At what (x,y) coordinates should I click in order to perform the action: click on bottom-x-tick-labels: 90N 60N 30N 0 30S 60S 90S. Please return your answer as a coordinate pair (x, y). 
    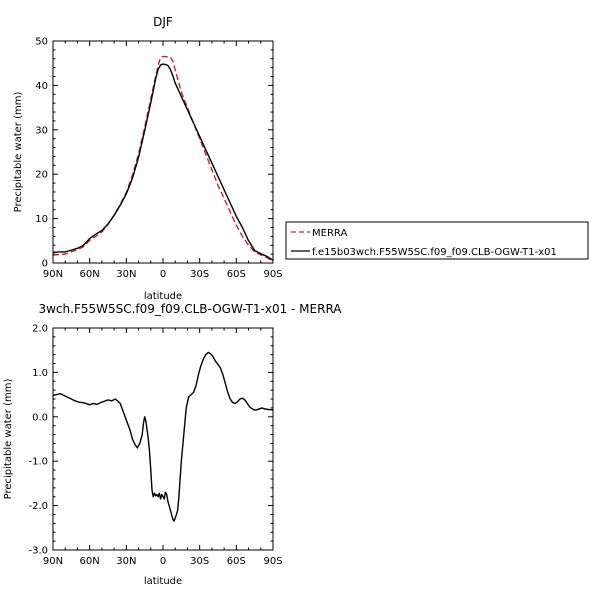
    Looking at the image, I should click on (163, 561).